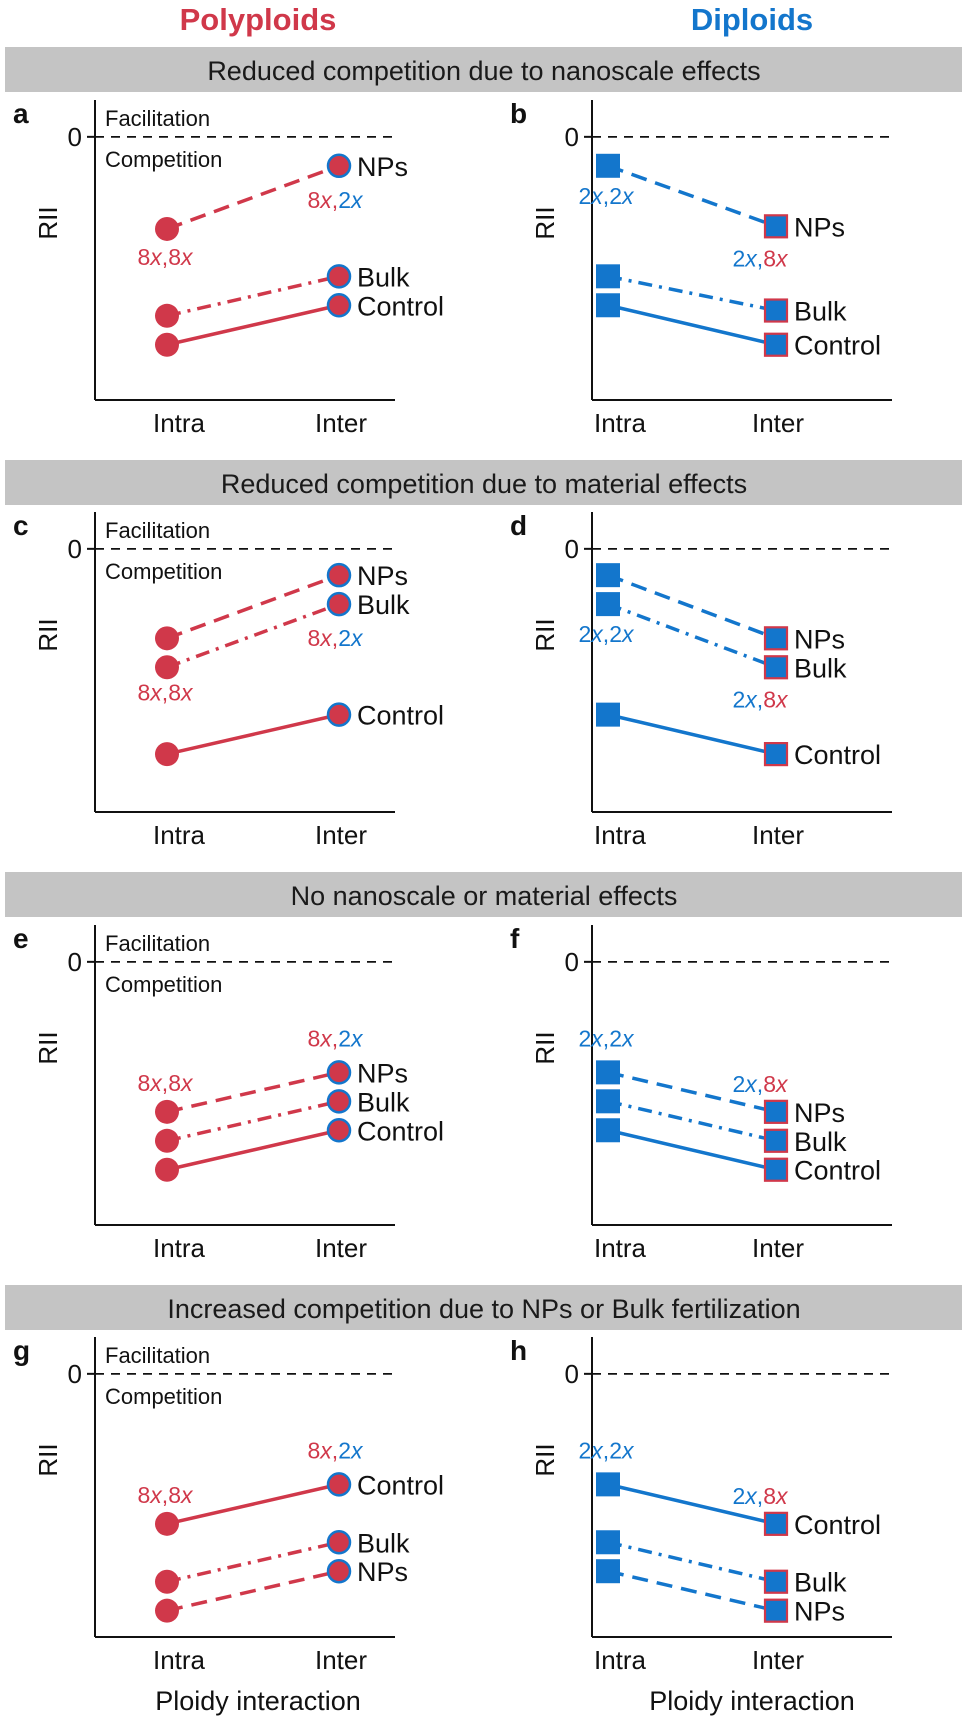  Describe the element at coordinates (179, 1660) in the screenshot. I see `x-tick-label-g-intra: Intra` at that location.